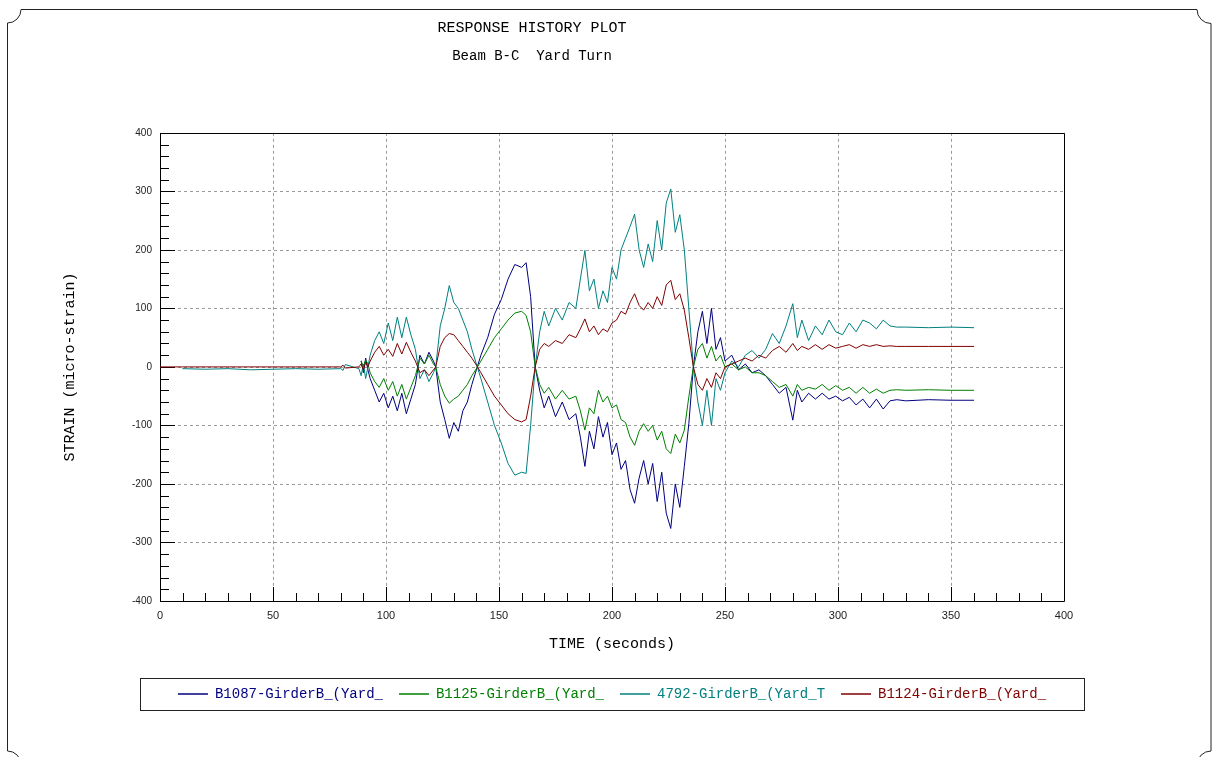  What do you see at coordinates (520, 693) in the screenshot?
I see `legend-label: B1125-GirderB_(Yard_` at bounding box center [520, 693].